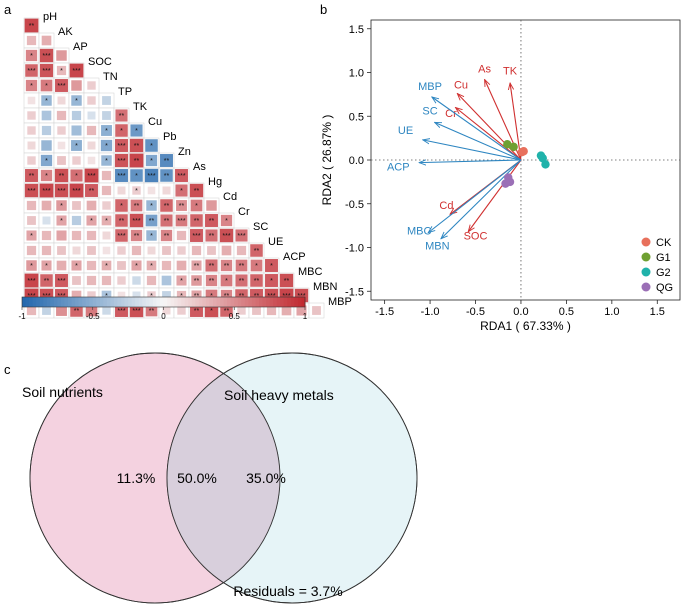 The width and height of the screenshot is (685, 606). I want to click on venn-value-right: 35.0%, so click(266, 478).